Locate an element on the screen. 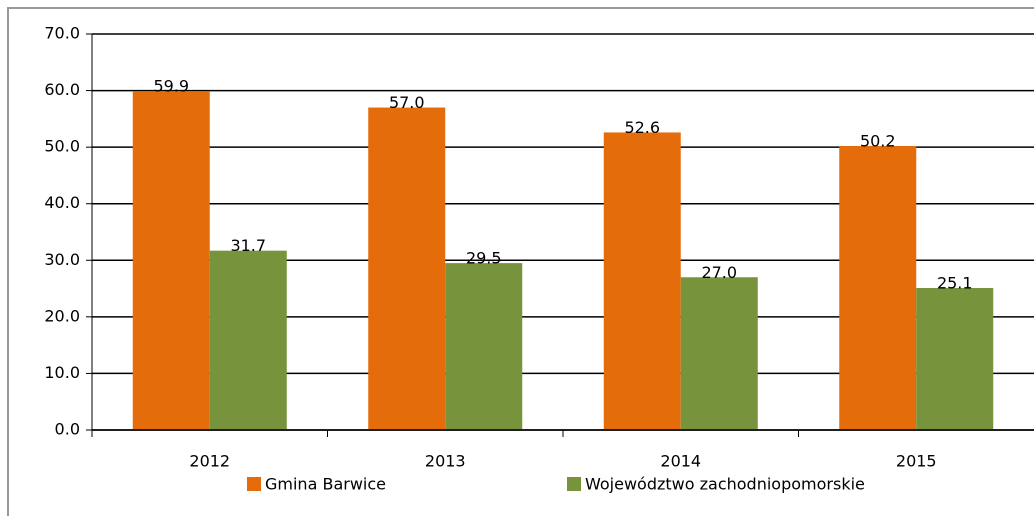 This screenshot has height=516, width=1034. y-tick-label: 40.0 is located at coordinates (62, 202).